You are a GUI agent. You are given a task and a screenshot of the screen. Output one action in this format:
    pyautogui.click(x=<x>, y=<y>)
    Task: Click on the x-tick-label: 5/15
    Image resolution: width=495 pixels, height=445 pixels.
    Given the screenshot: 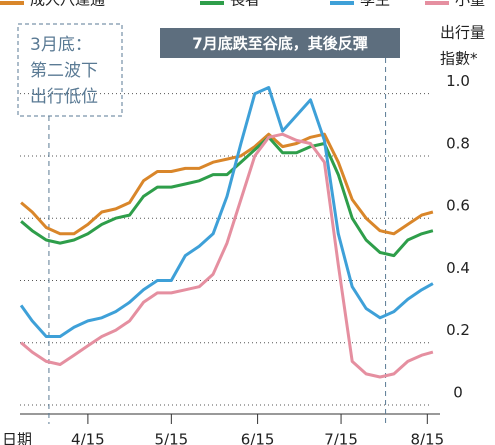 What is the action you would take?
    pyautogui.click(x=172, y=438)
    